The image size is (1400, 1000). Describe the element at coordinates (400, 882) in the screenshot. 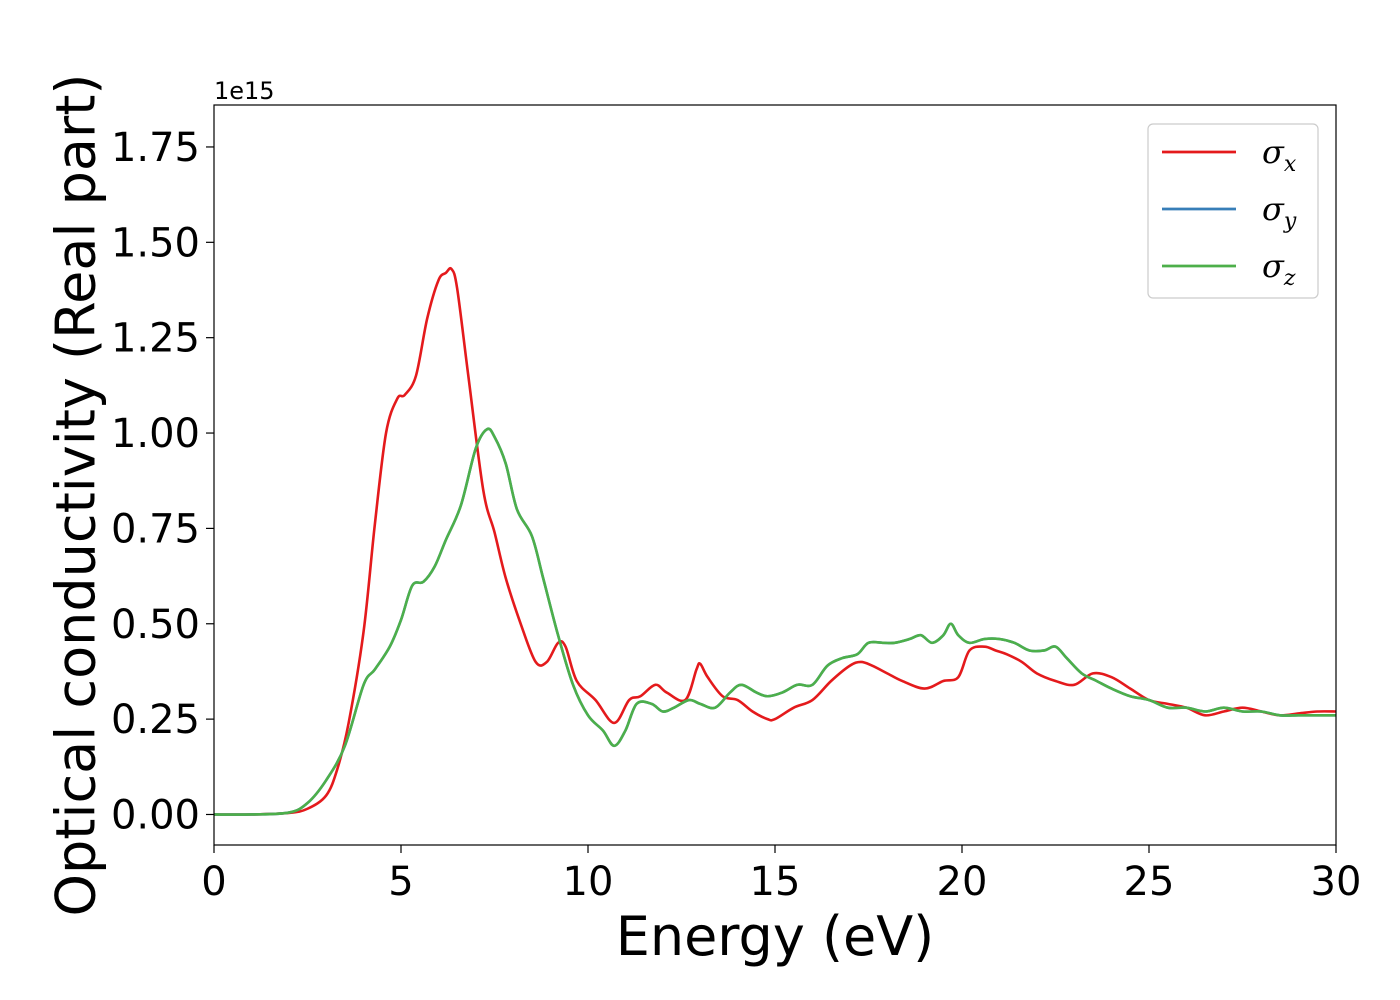

I see `x-tick-label: 5` at that location.